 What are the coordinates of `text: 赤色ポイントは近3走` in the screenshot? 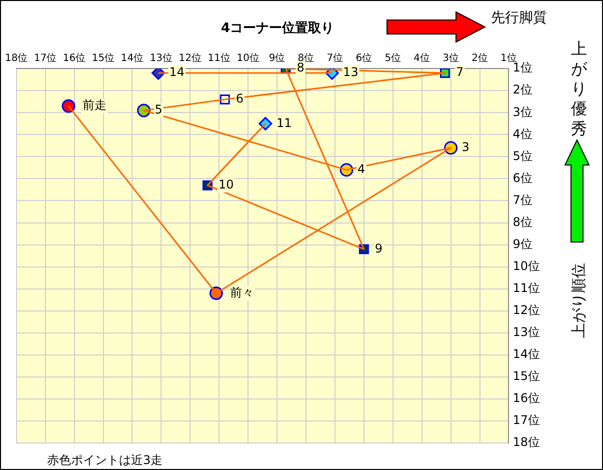 It's located at (105, 460).